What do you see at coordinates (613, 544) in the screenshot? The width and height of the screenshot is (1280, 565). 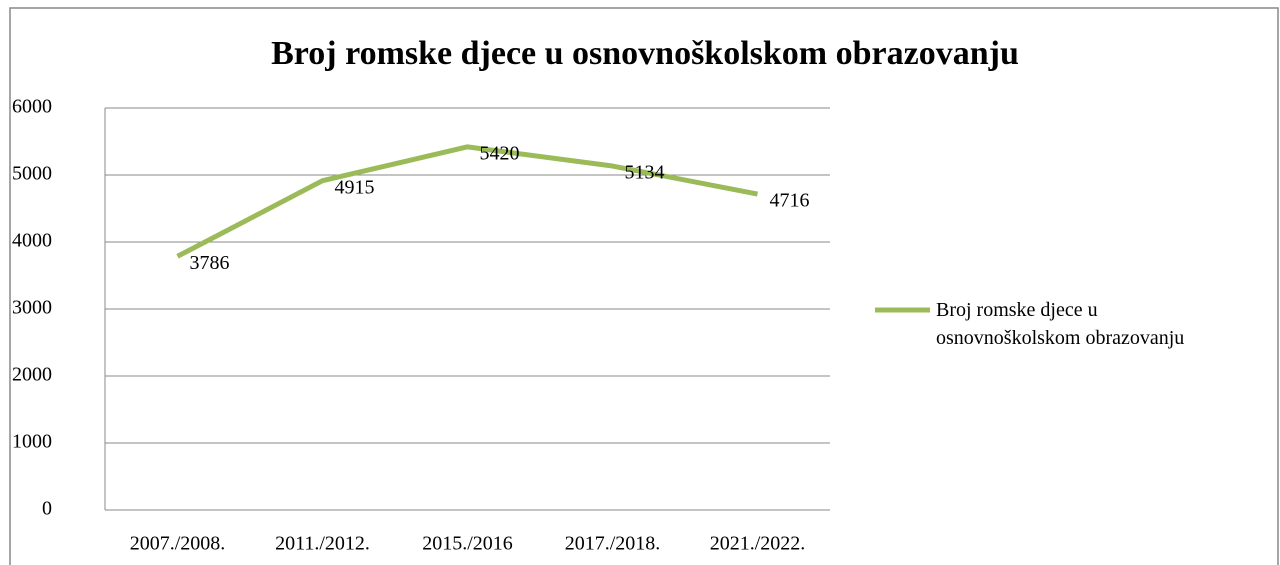 I see `x-tick-label: 2017./2018.` at bounding box center [613, 544].